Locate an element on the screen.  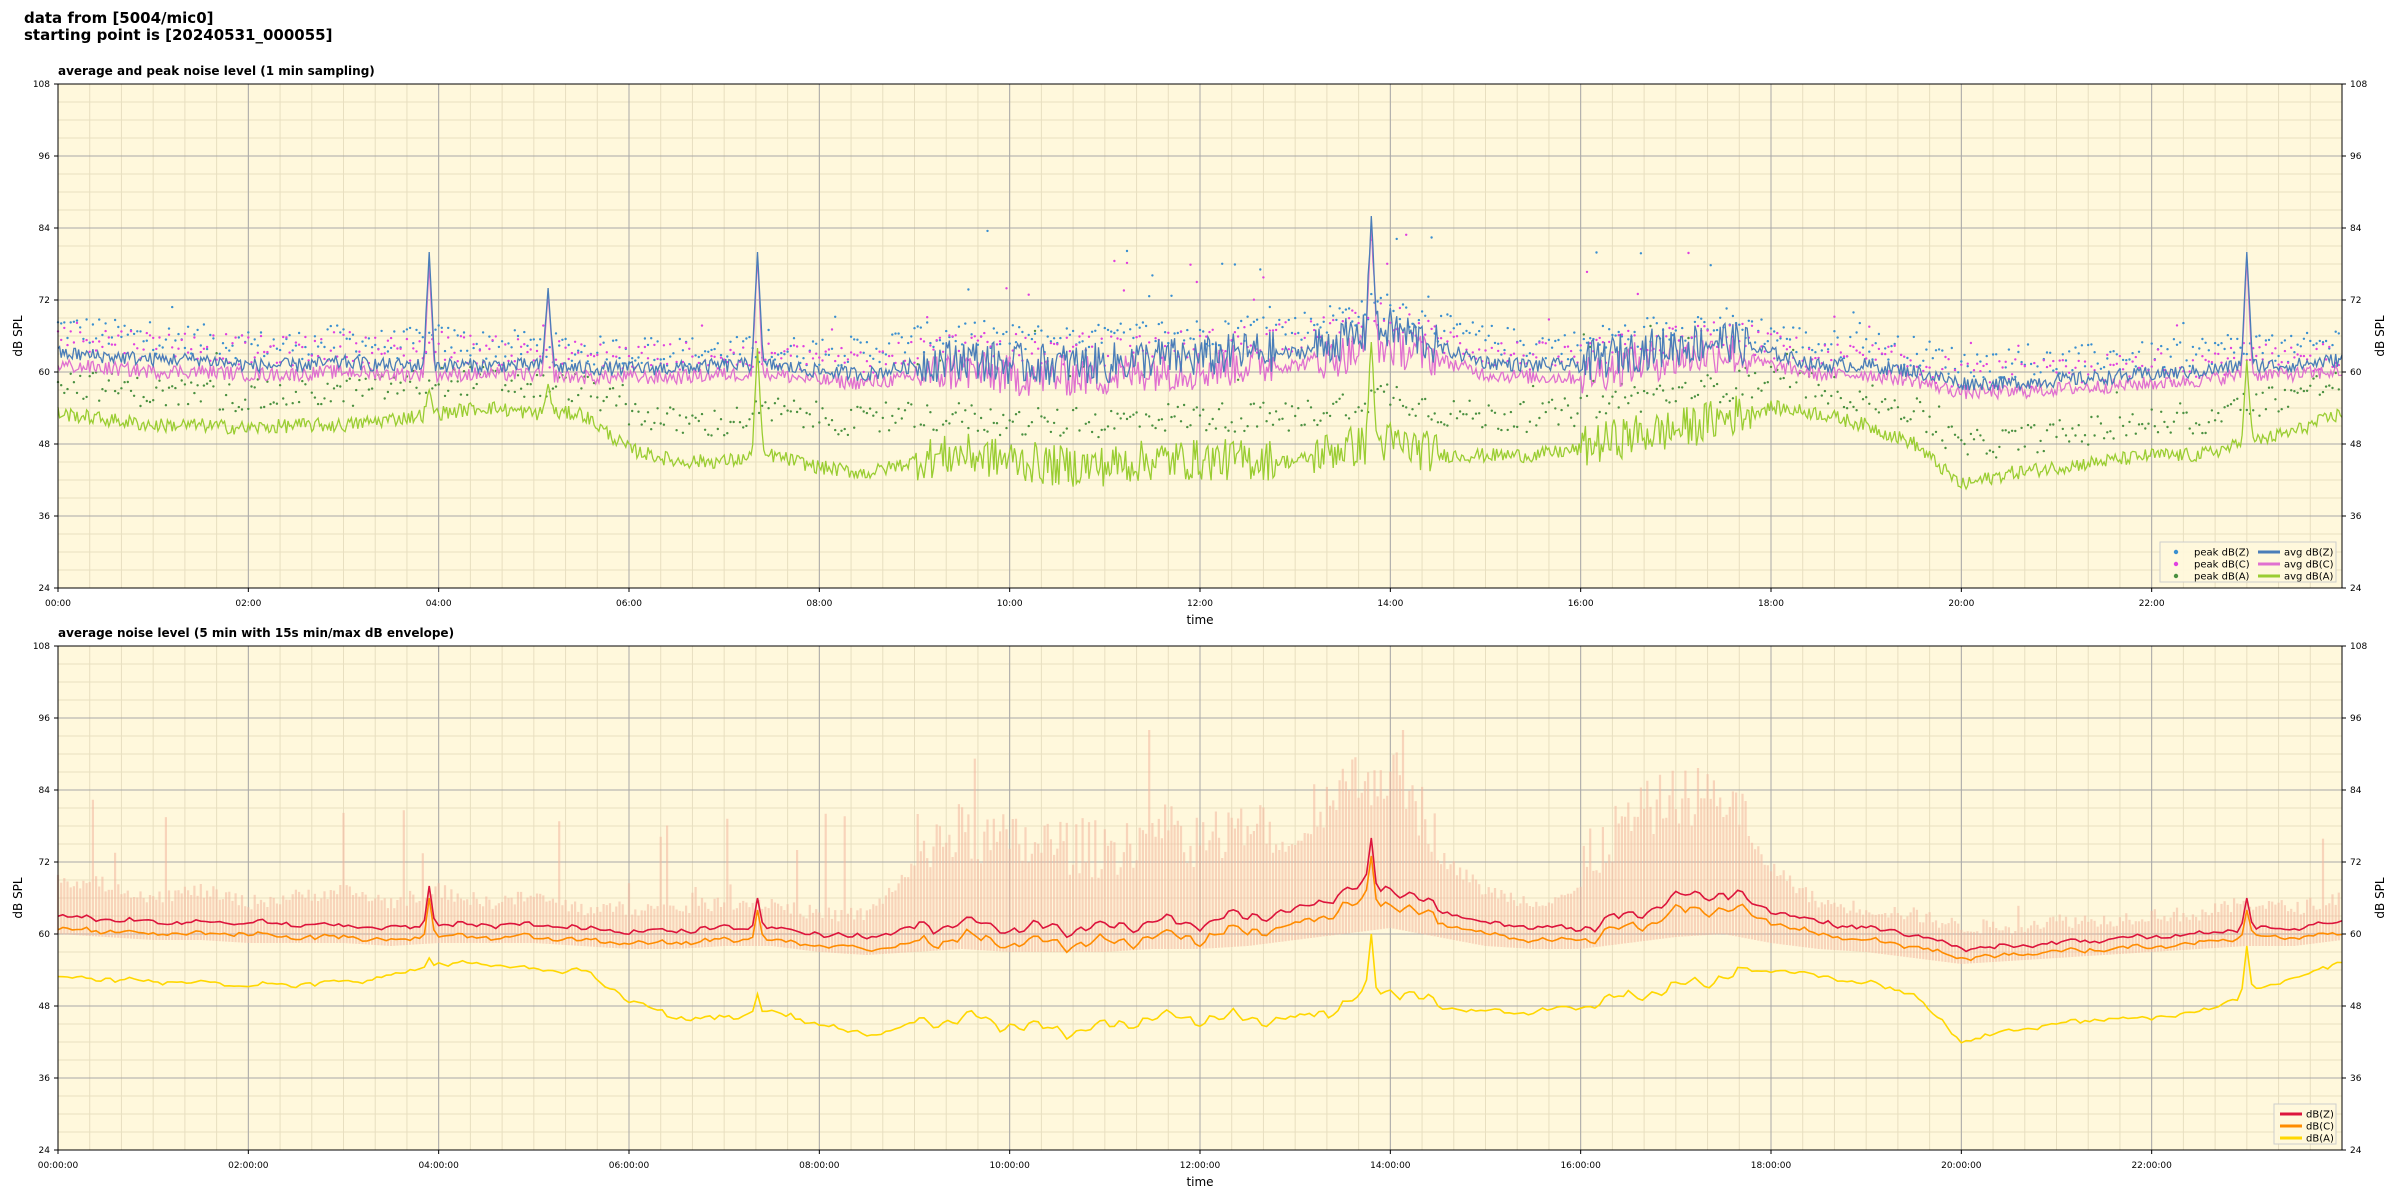
x-tick-label: 14:00:00 is located at coordinates (1390, 1166).